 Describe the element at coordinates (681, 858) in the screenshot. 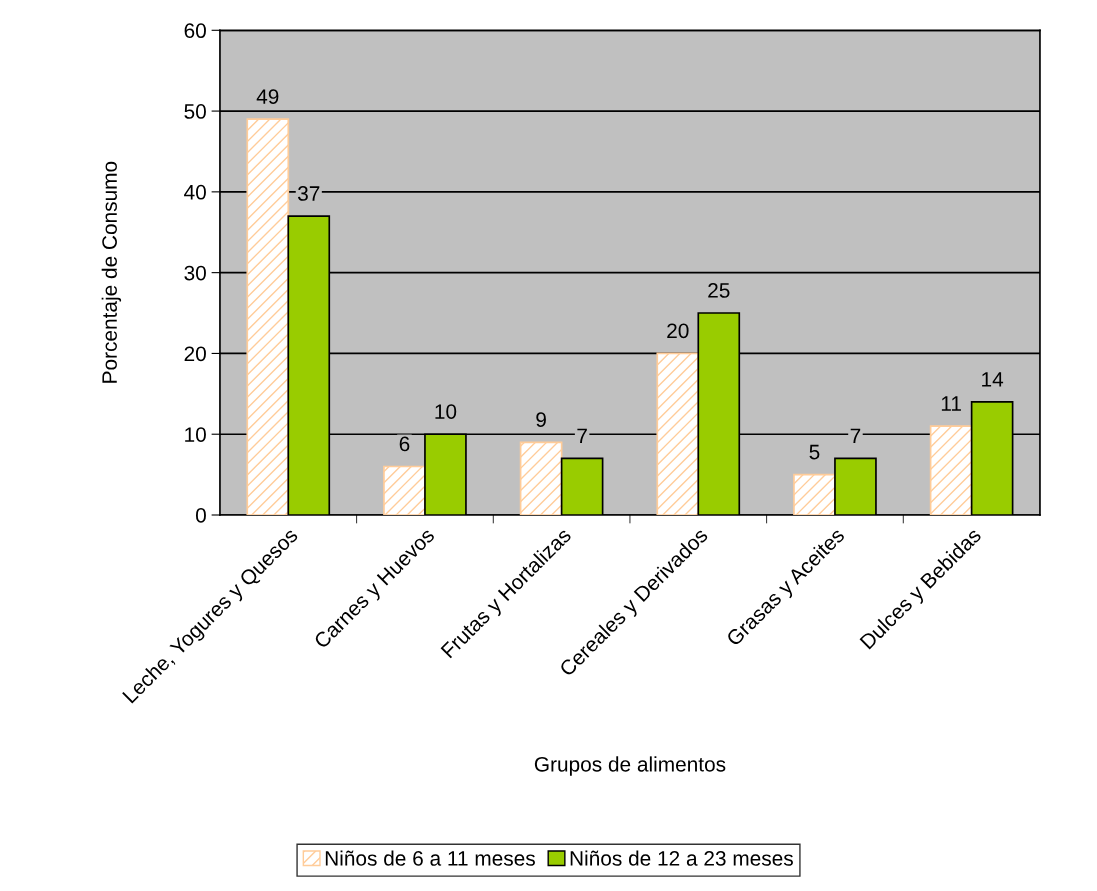

I see `legend-label: Niños de 12 a 23 meses` at that location.